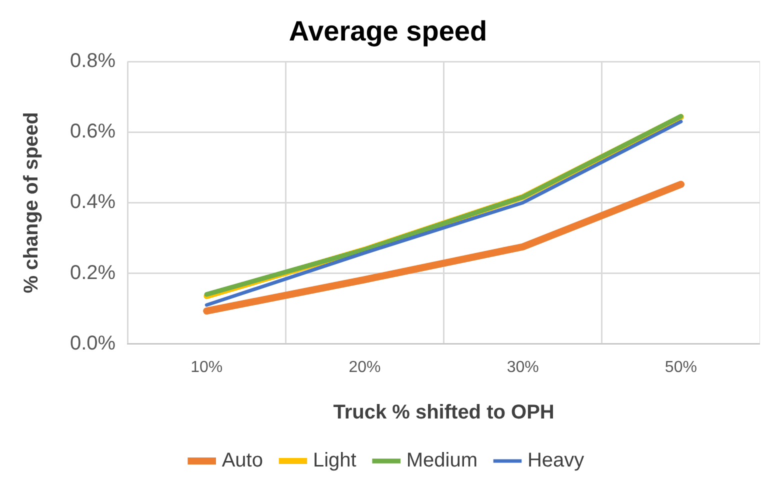 Image resolution: width=768 pixels, height=489 pixels. Describe the element at coordinates (242, 461) in the screenshot. I see `legend-label: Auto` at that location.